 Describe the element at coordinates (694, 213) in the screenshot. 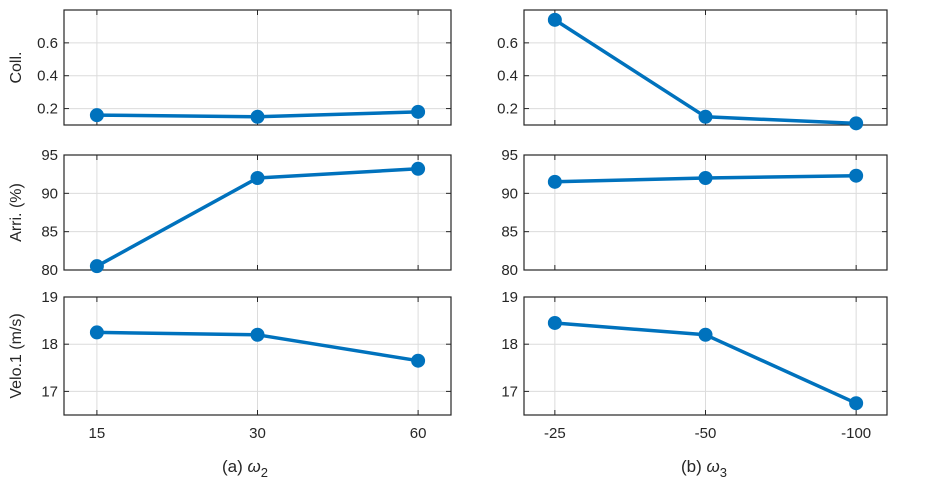

I see `panel-b-row2: 80 85 90 95` at that location.